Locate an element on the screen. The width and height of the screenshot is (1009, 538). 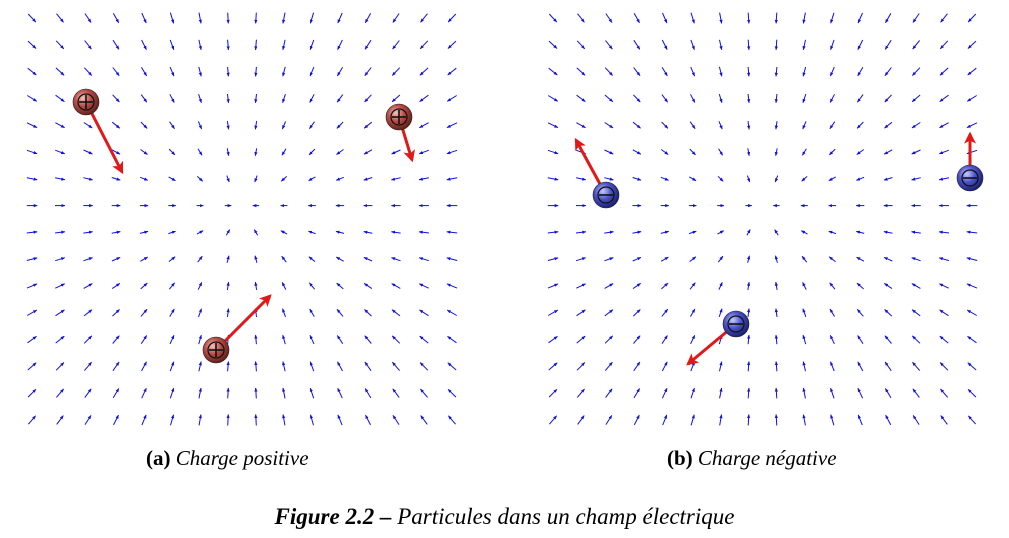
subcaption-a-tag: (a) is located at coordinates (158, 458).